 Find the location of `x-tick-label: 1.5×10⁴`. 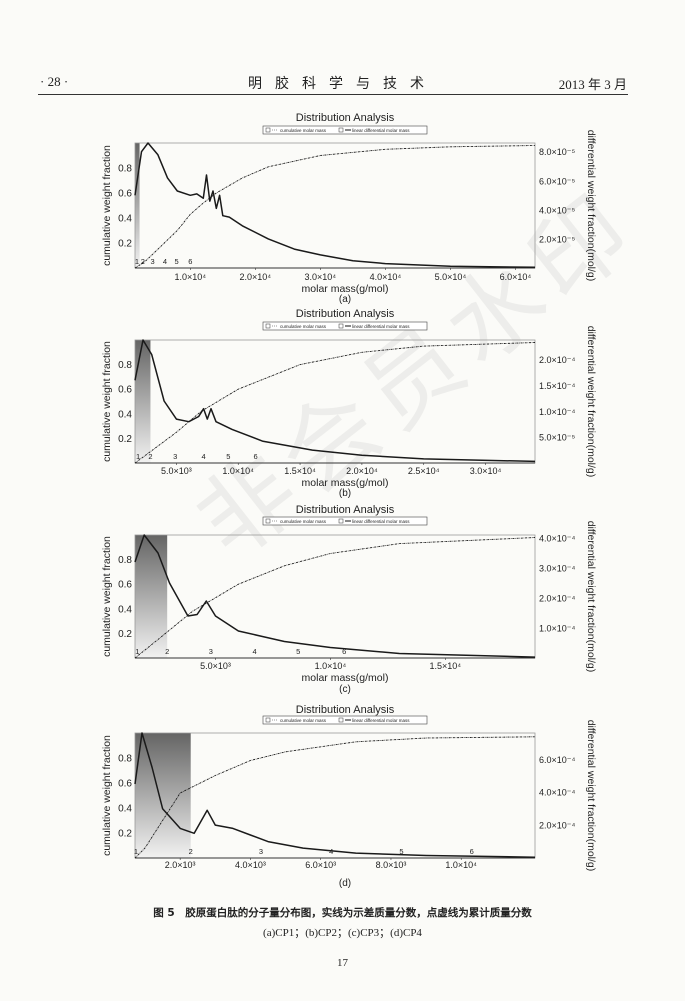

x-tick-label: 1.5×10⁴ is located at coordinates (446, 666).